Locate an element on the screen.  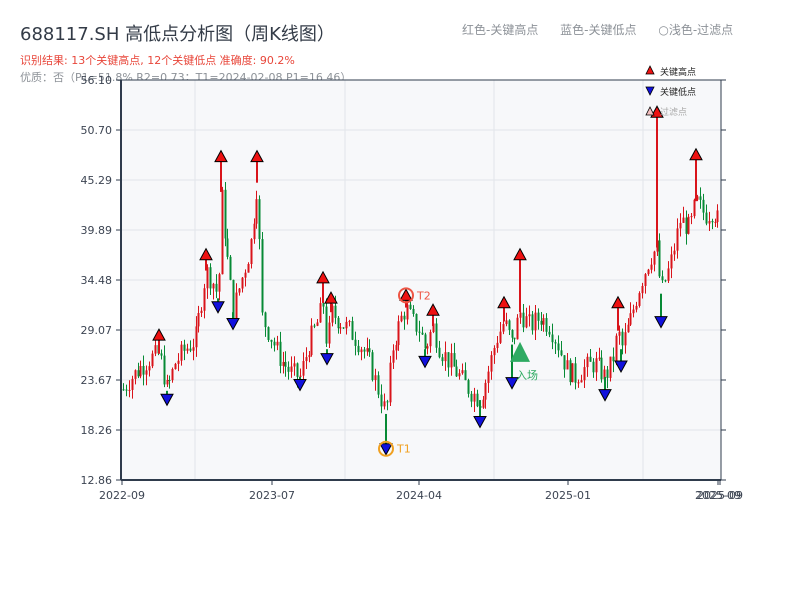
t2-label: T2 is located at coordinates (423, 295).